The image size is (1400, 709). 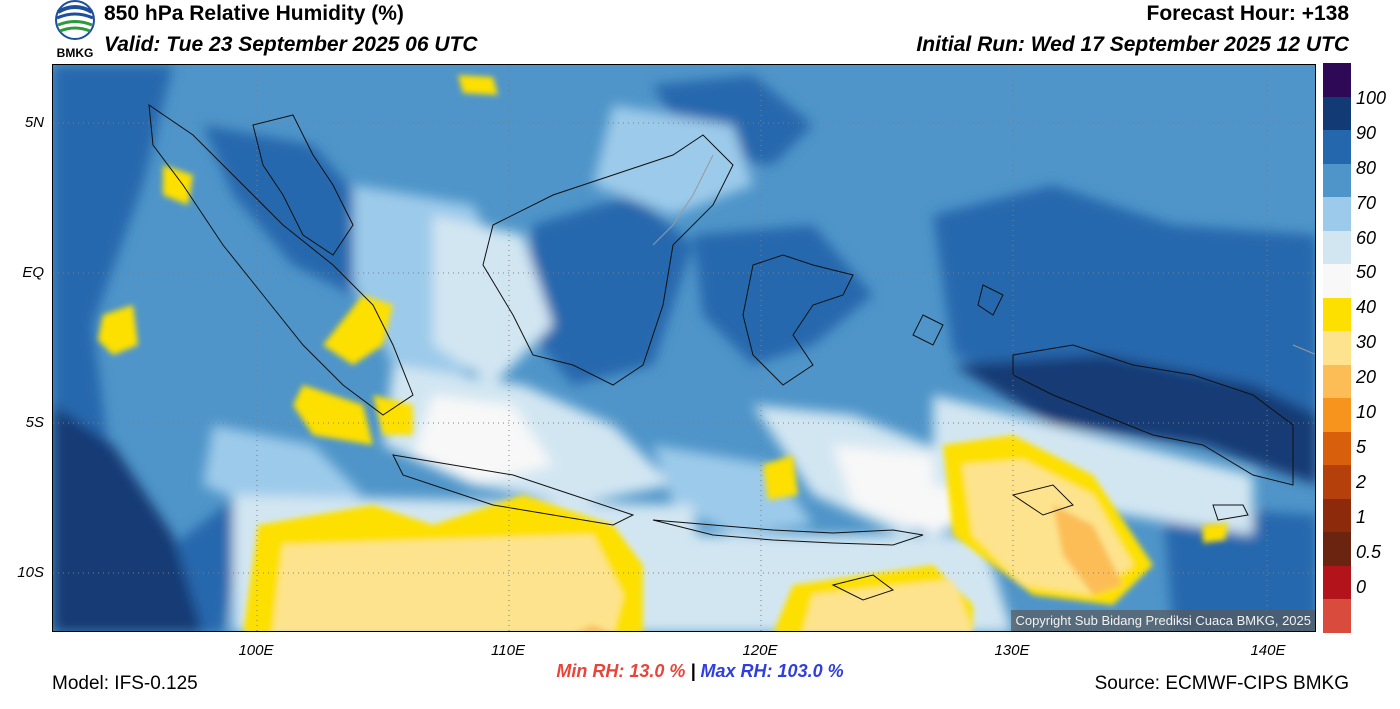 What do you see at coordinates (736, 671) in the screenshot?
I see `max-rh-label: Max RH:` at bounding box center [736, 671].